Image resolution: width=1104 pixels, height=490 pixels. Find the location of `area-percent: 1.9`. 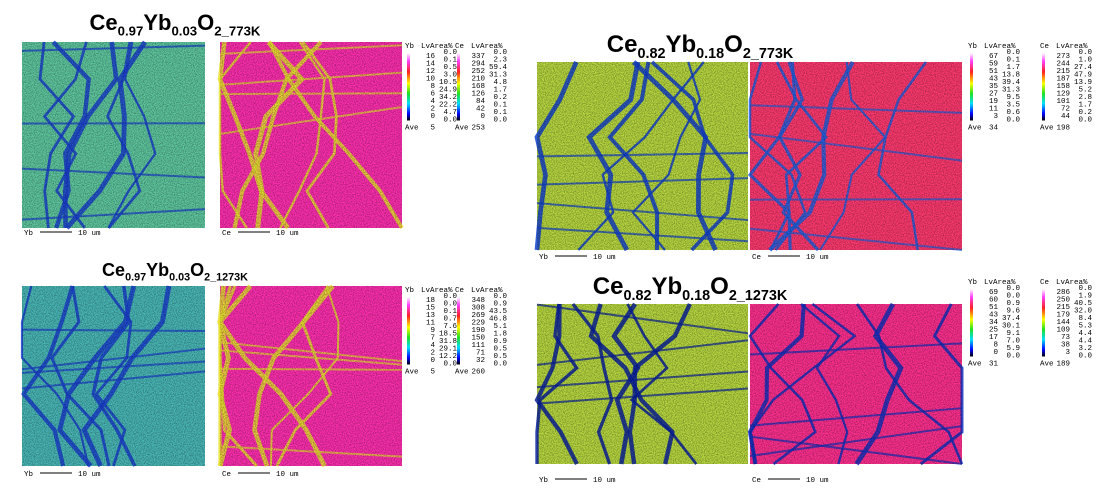

area-percent: 1.9 is located at coordinates (1085, 297).